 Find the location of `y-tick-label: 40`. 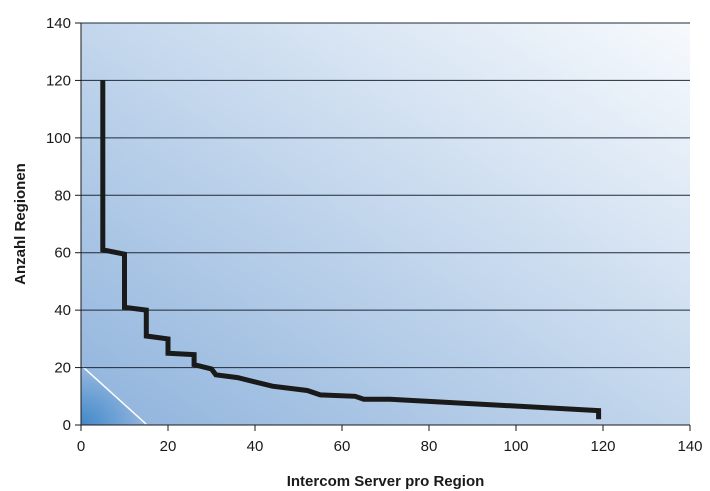

y-tick-label: 40 is located at coordinates (62, 310).